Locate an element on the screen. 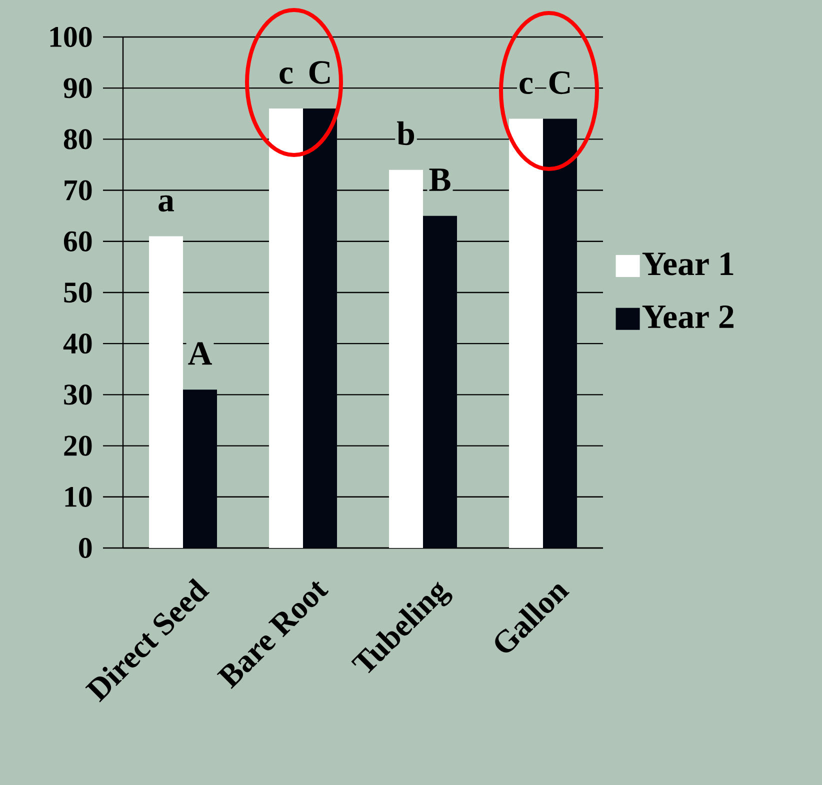 This screenshot has width=822, height=785. annotation: b is located at coordinates (405, 133).